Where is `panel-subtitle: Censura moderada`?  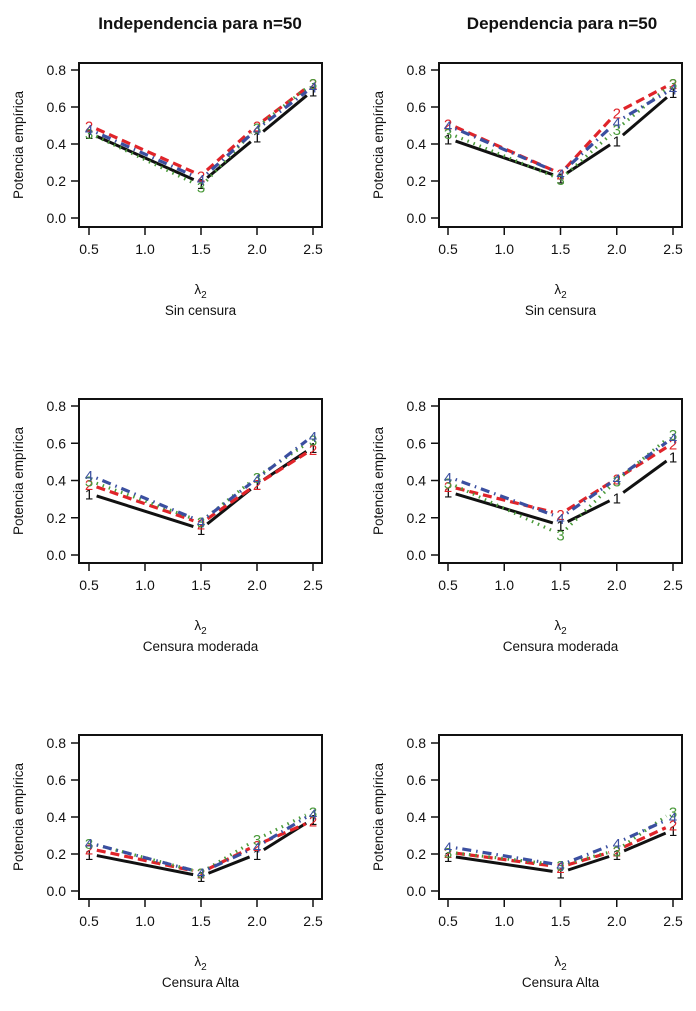 panel-subtitle: Censura moderada is located at coordinates (201, 646).